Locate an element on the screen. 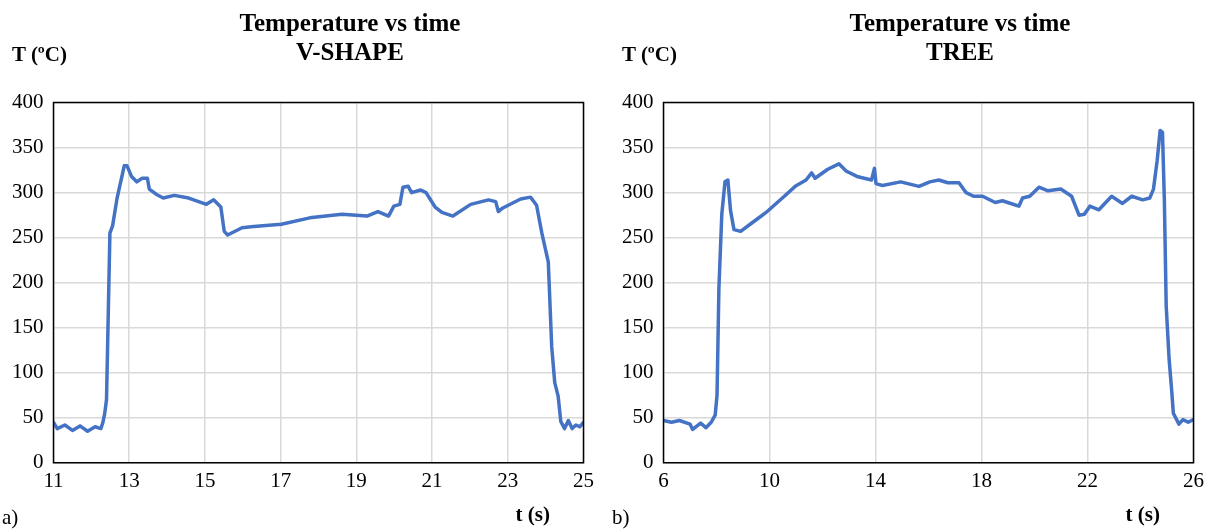  chart-subtitle: TREE is located at coordinates (960, 51).